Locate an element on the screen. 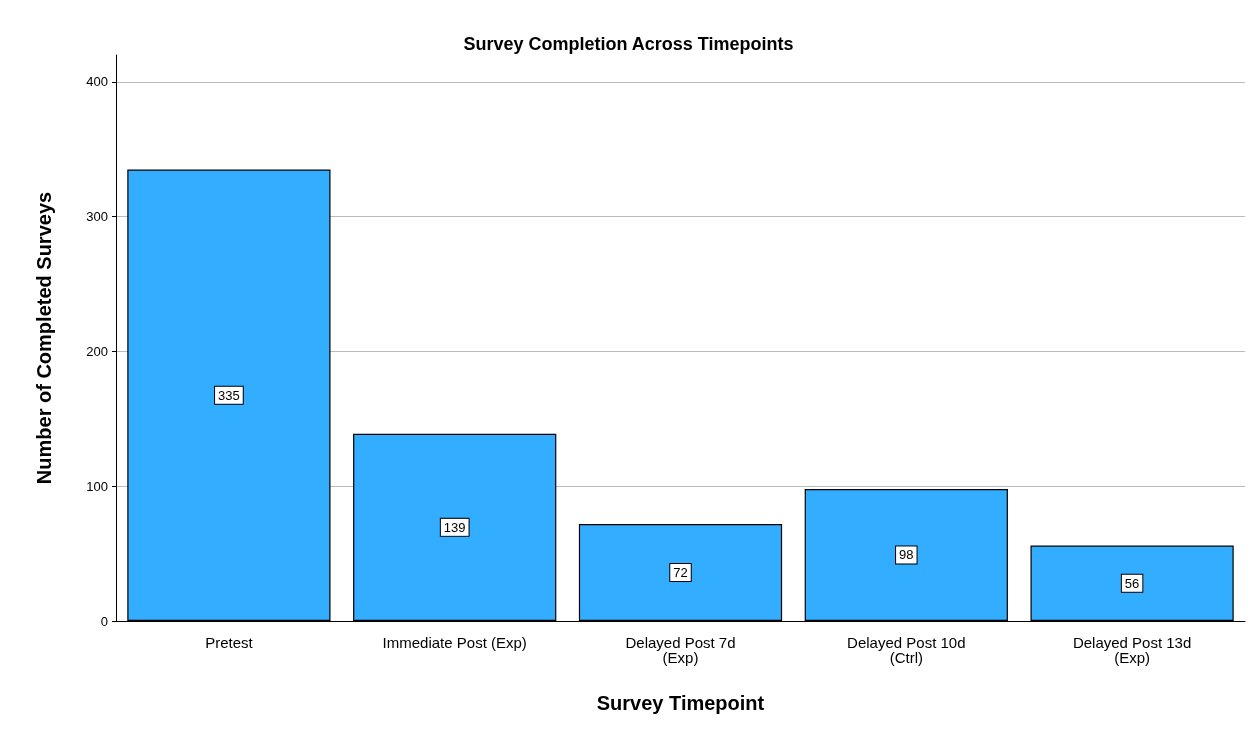 The width and height of the screenshot is (1257, 741). y-tick-label: 200 is located at coordinates (97, 351).